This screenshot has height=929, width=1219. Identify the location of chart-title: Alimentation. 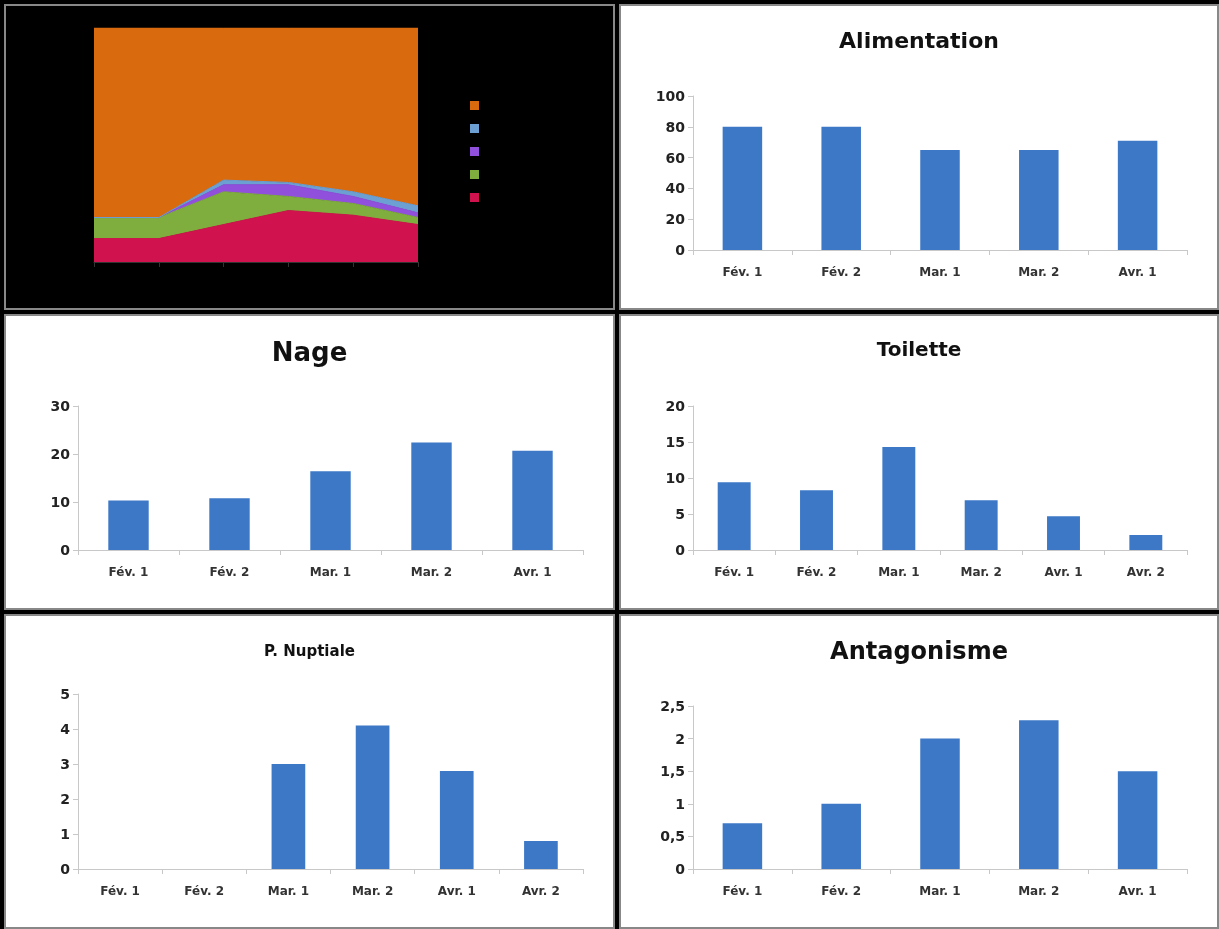
(919, 40).